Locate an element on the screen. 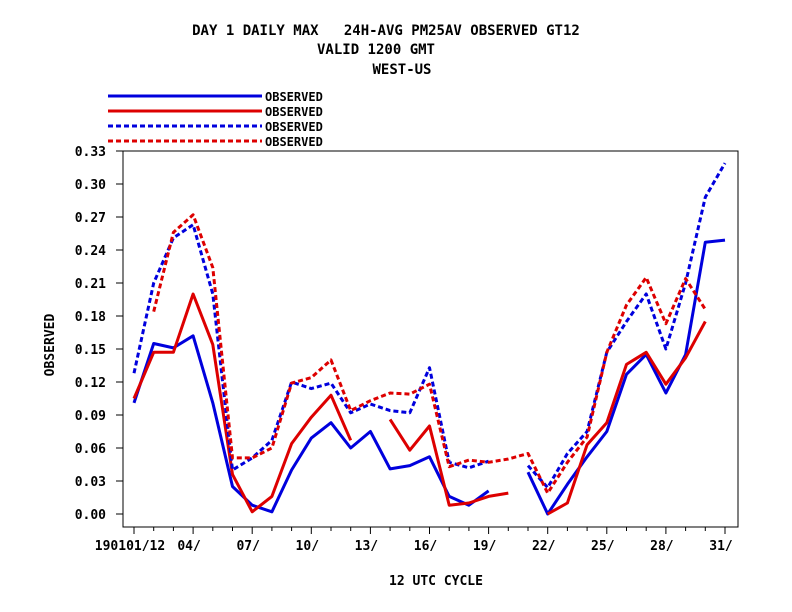 This screenshot has width=792, height=612. y-tick-label: 0.03 is located at coordinates (90, 482).